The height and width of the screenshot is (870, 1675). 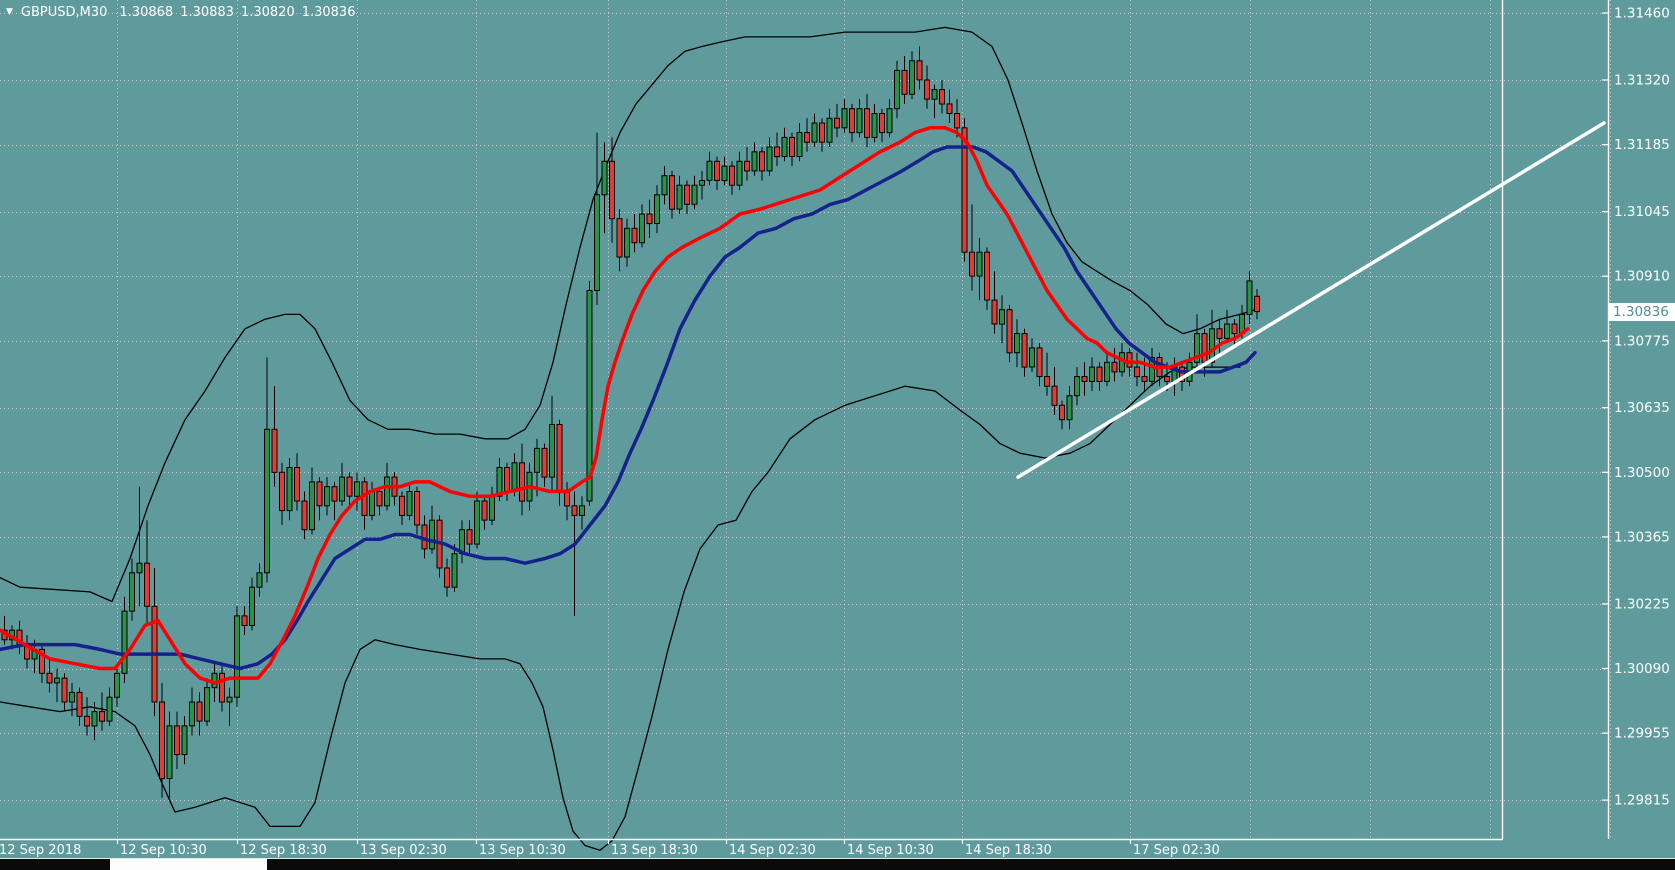 What do you see at coordinates (188, 864) in the screenshot?
I see `scrollbar-thumb` at bounding box center [188, 864].